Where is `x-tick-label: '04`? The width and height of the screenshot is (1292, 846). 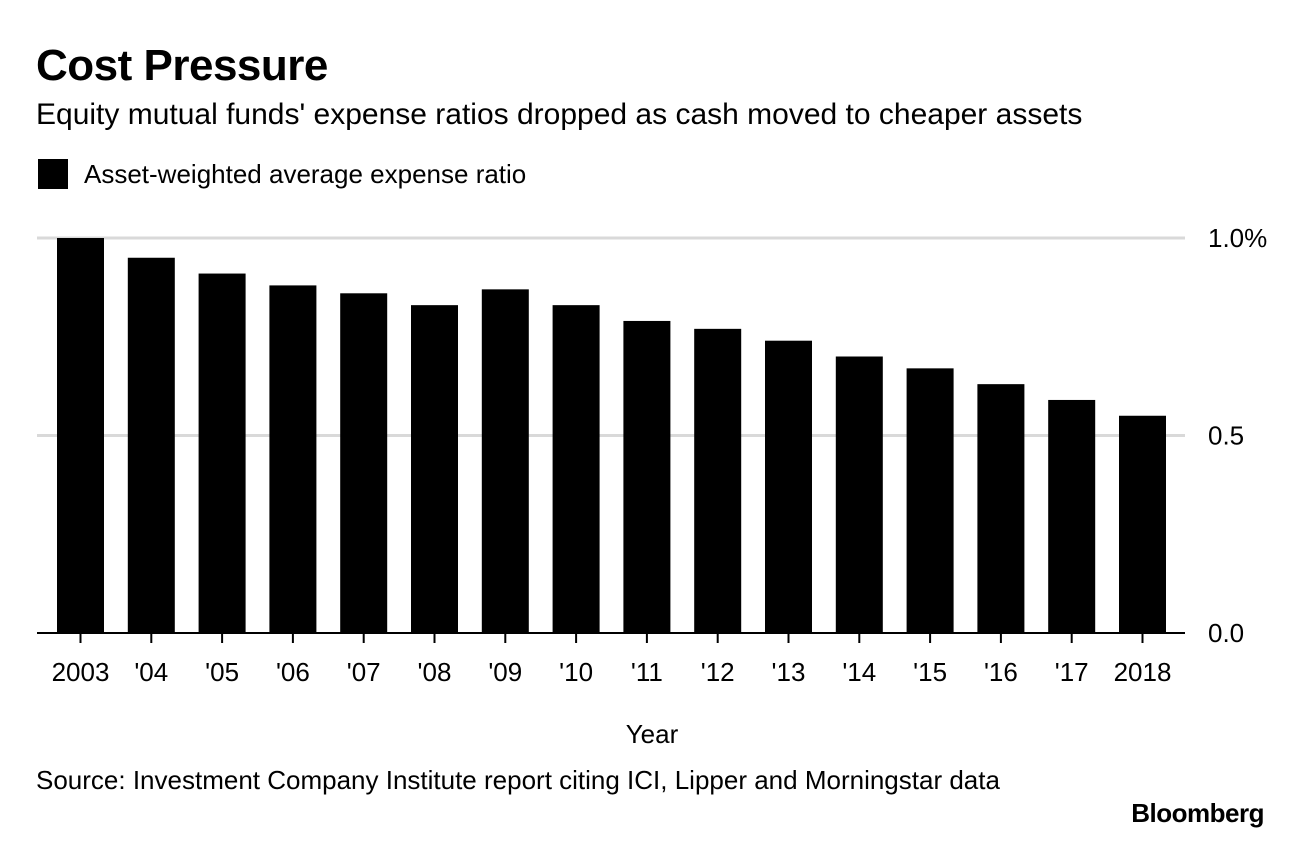 x-tick-label: '04 is located at coordinates (151, 672).